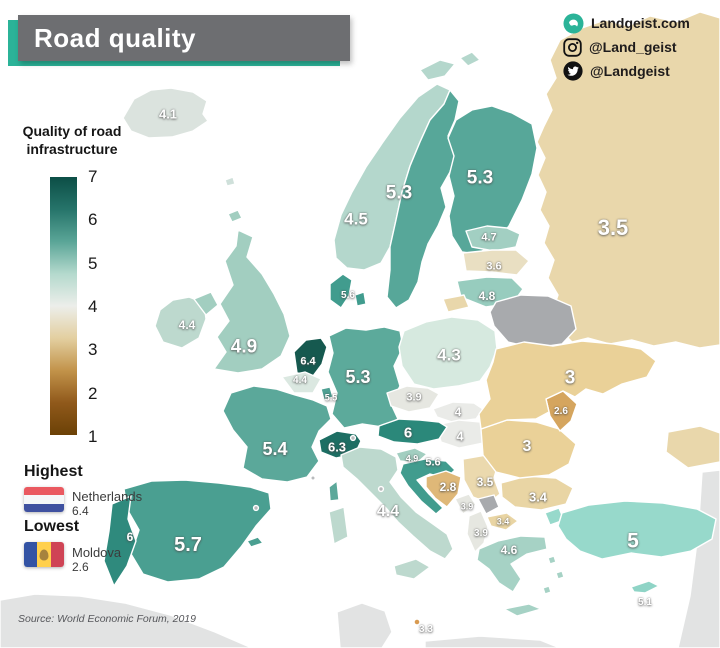 The image size is (720, 648). I want to click on legend-tick-labels: 7 6 5 4 3 2 1, so click(92, 306).